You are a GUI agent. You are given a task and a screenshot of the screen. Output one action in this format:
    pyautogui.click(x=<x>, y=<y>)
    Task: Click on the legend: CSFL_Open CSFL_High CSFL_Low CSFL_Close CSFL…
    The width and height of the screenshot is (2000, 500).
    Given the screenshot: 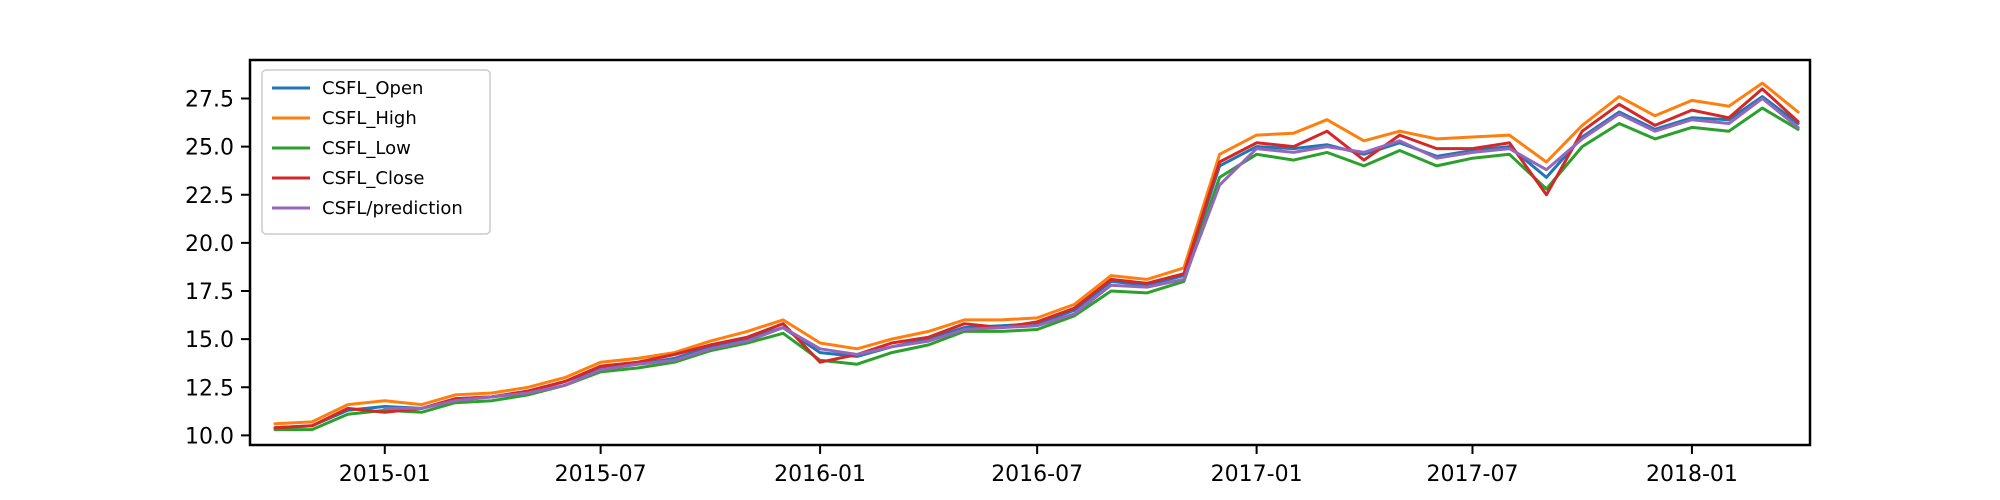 What is the action you would take?
    pyautogui.click(x=376, y=152)
    